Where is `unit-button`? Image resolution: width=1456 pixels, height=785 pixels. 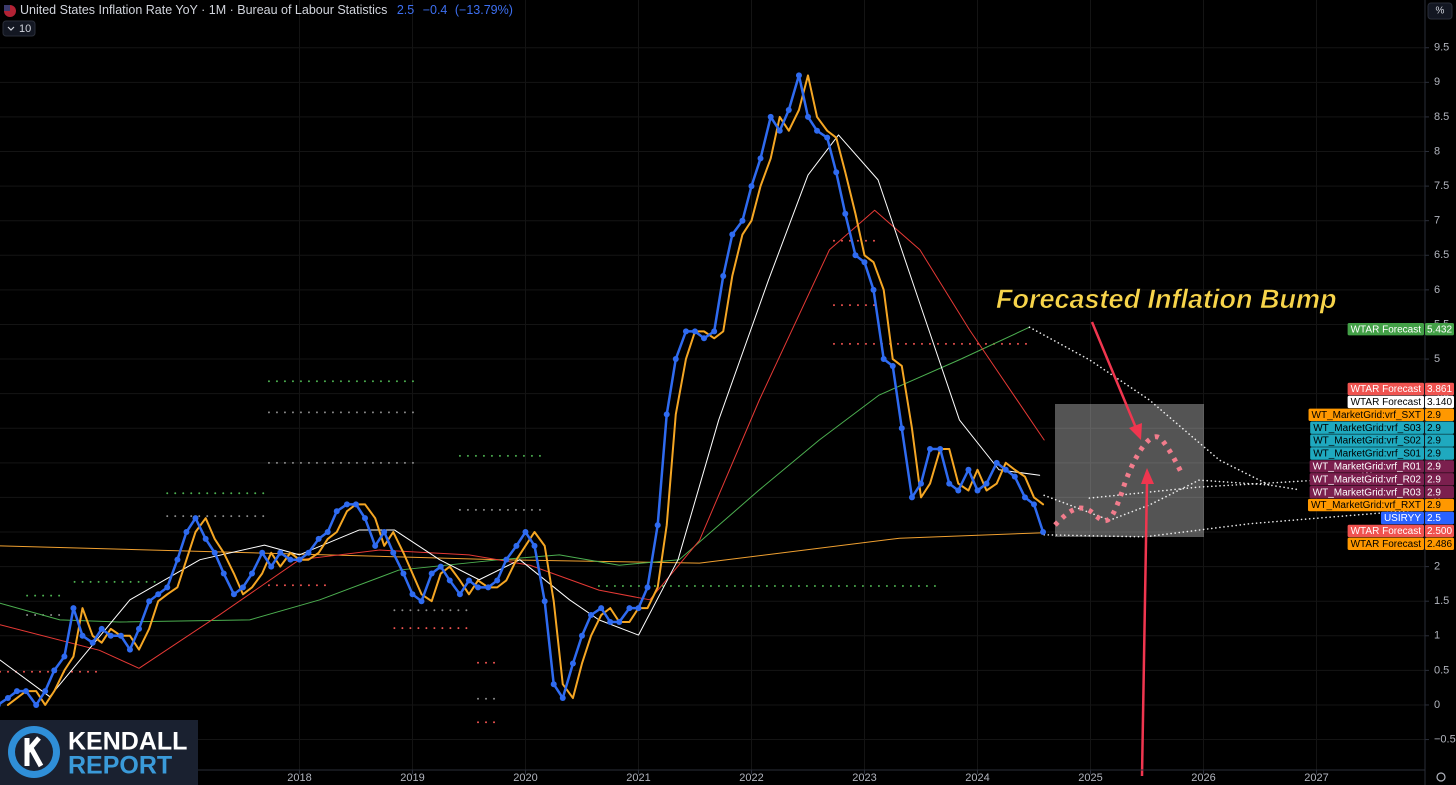
unit-button is located at coordinates (1440, 11).